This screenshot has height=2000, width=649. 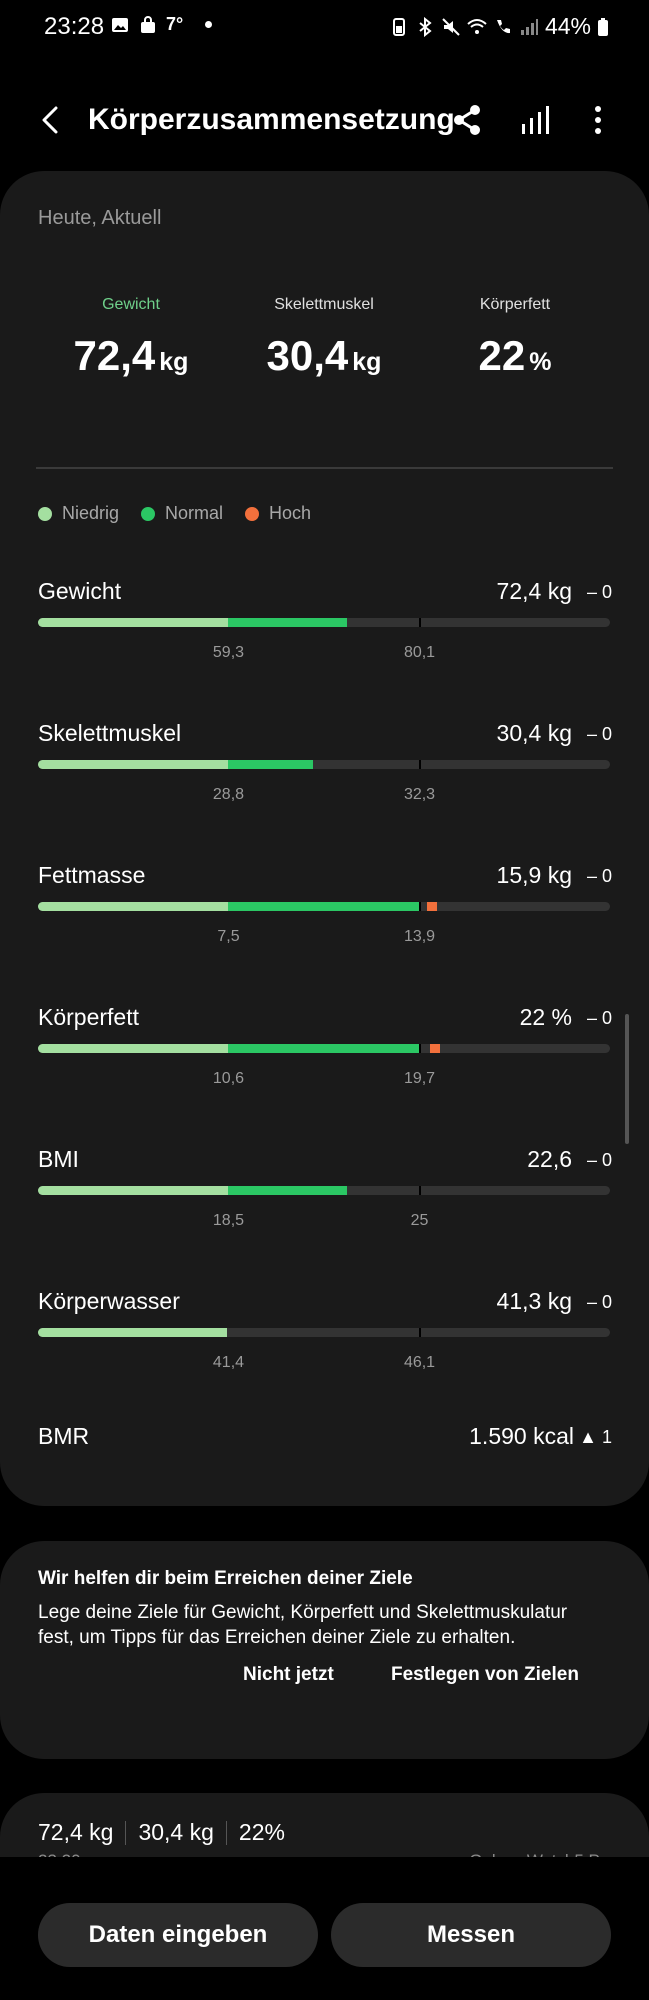 I want to click on scrollbar, so click(x=627, y=1079).